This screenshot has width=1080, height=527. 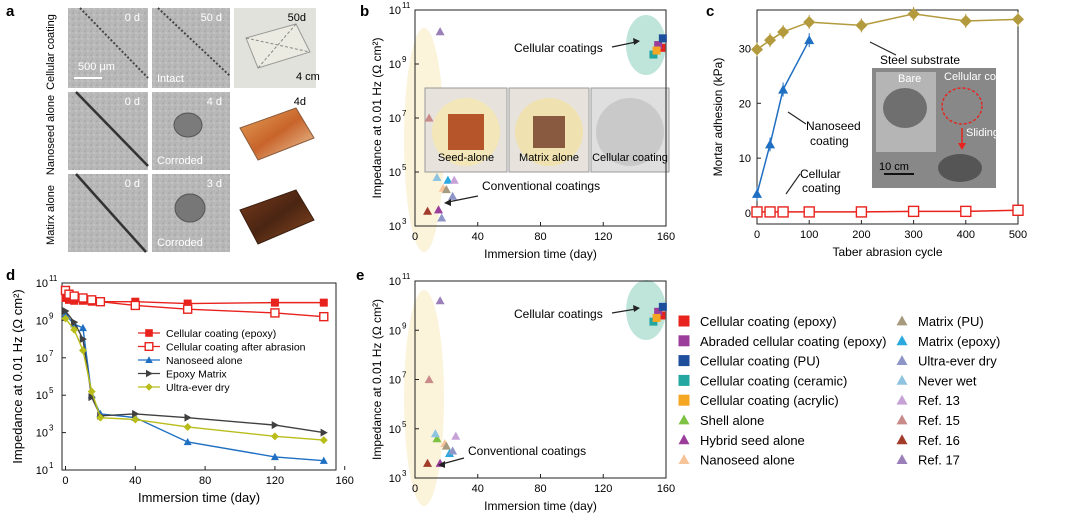 What do you see at coordinates (909, 79) in the screenshot?
I see `inset-label: Bare` at bounding box center [909, 79].